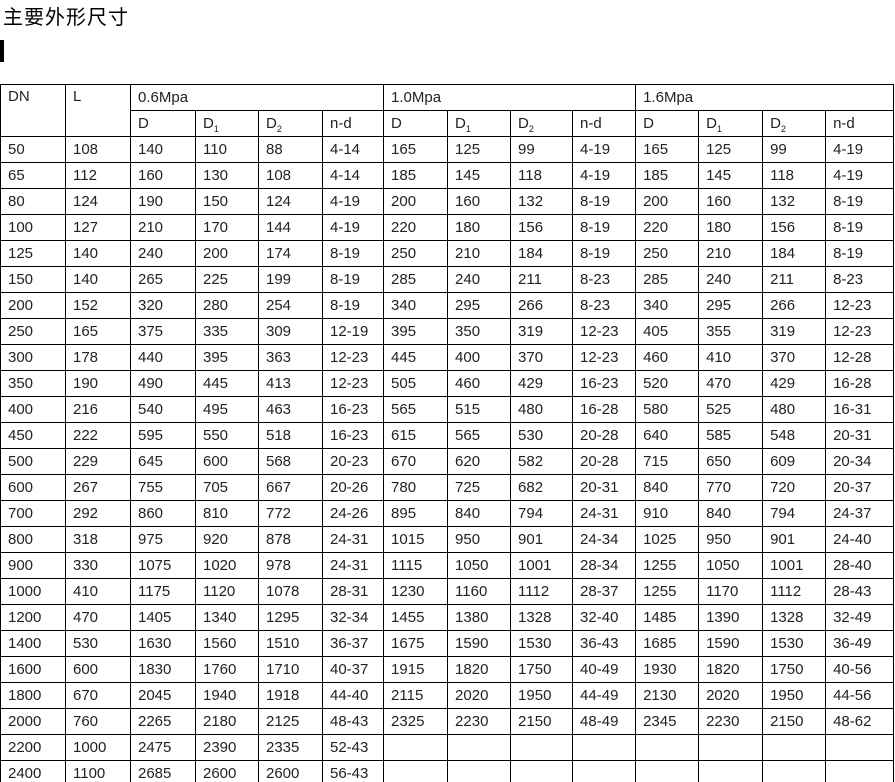  I want to click on table-cell: 20-37, so click(860, 487).